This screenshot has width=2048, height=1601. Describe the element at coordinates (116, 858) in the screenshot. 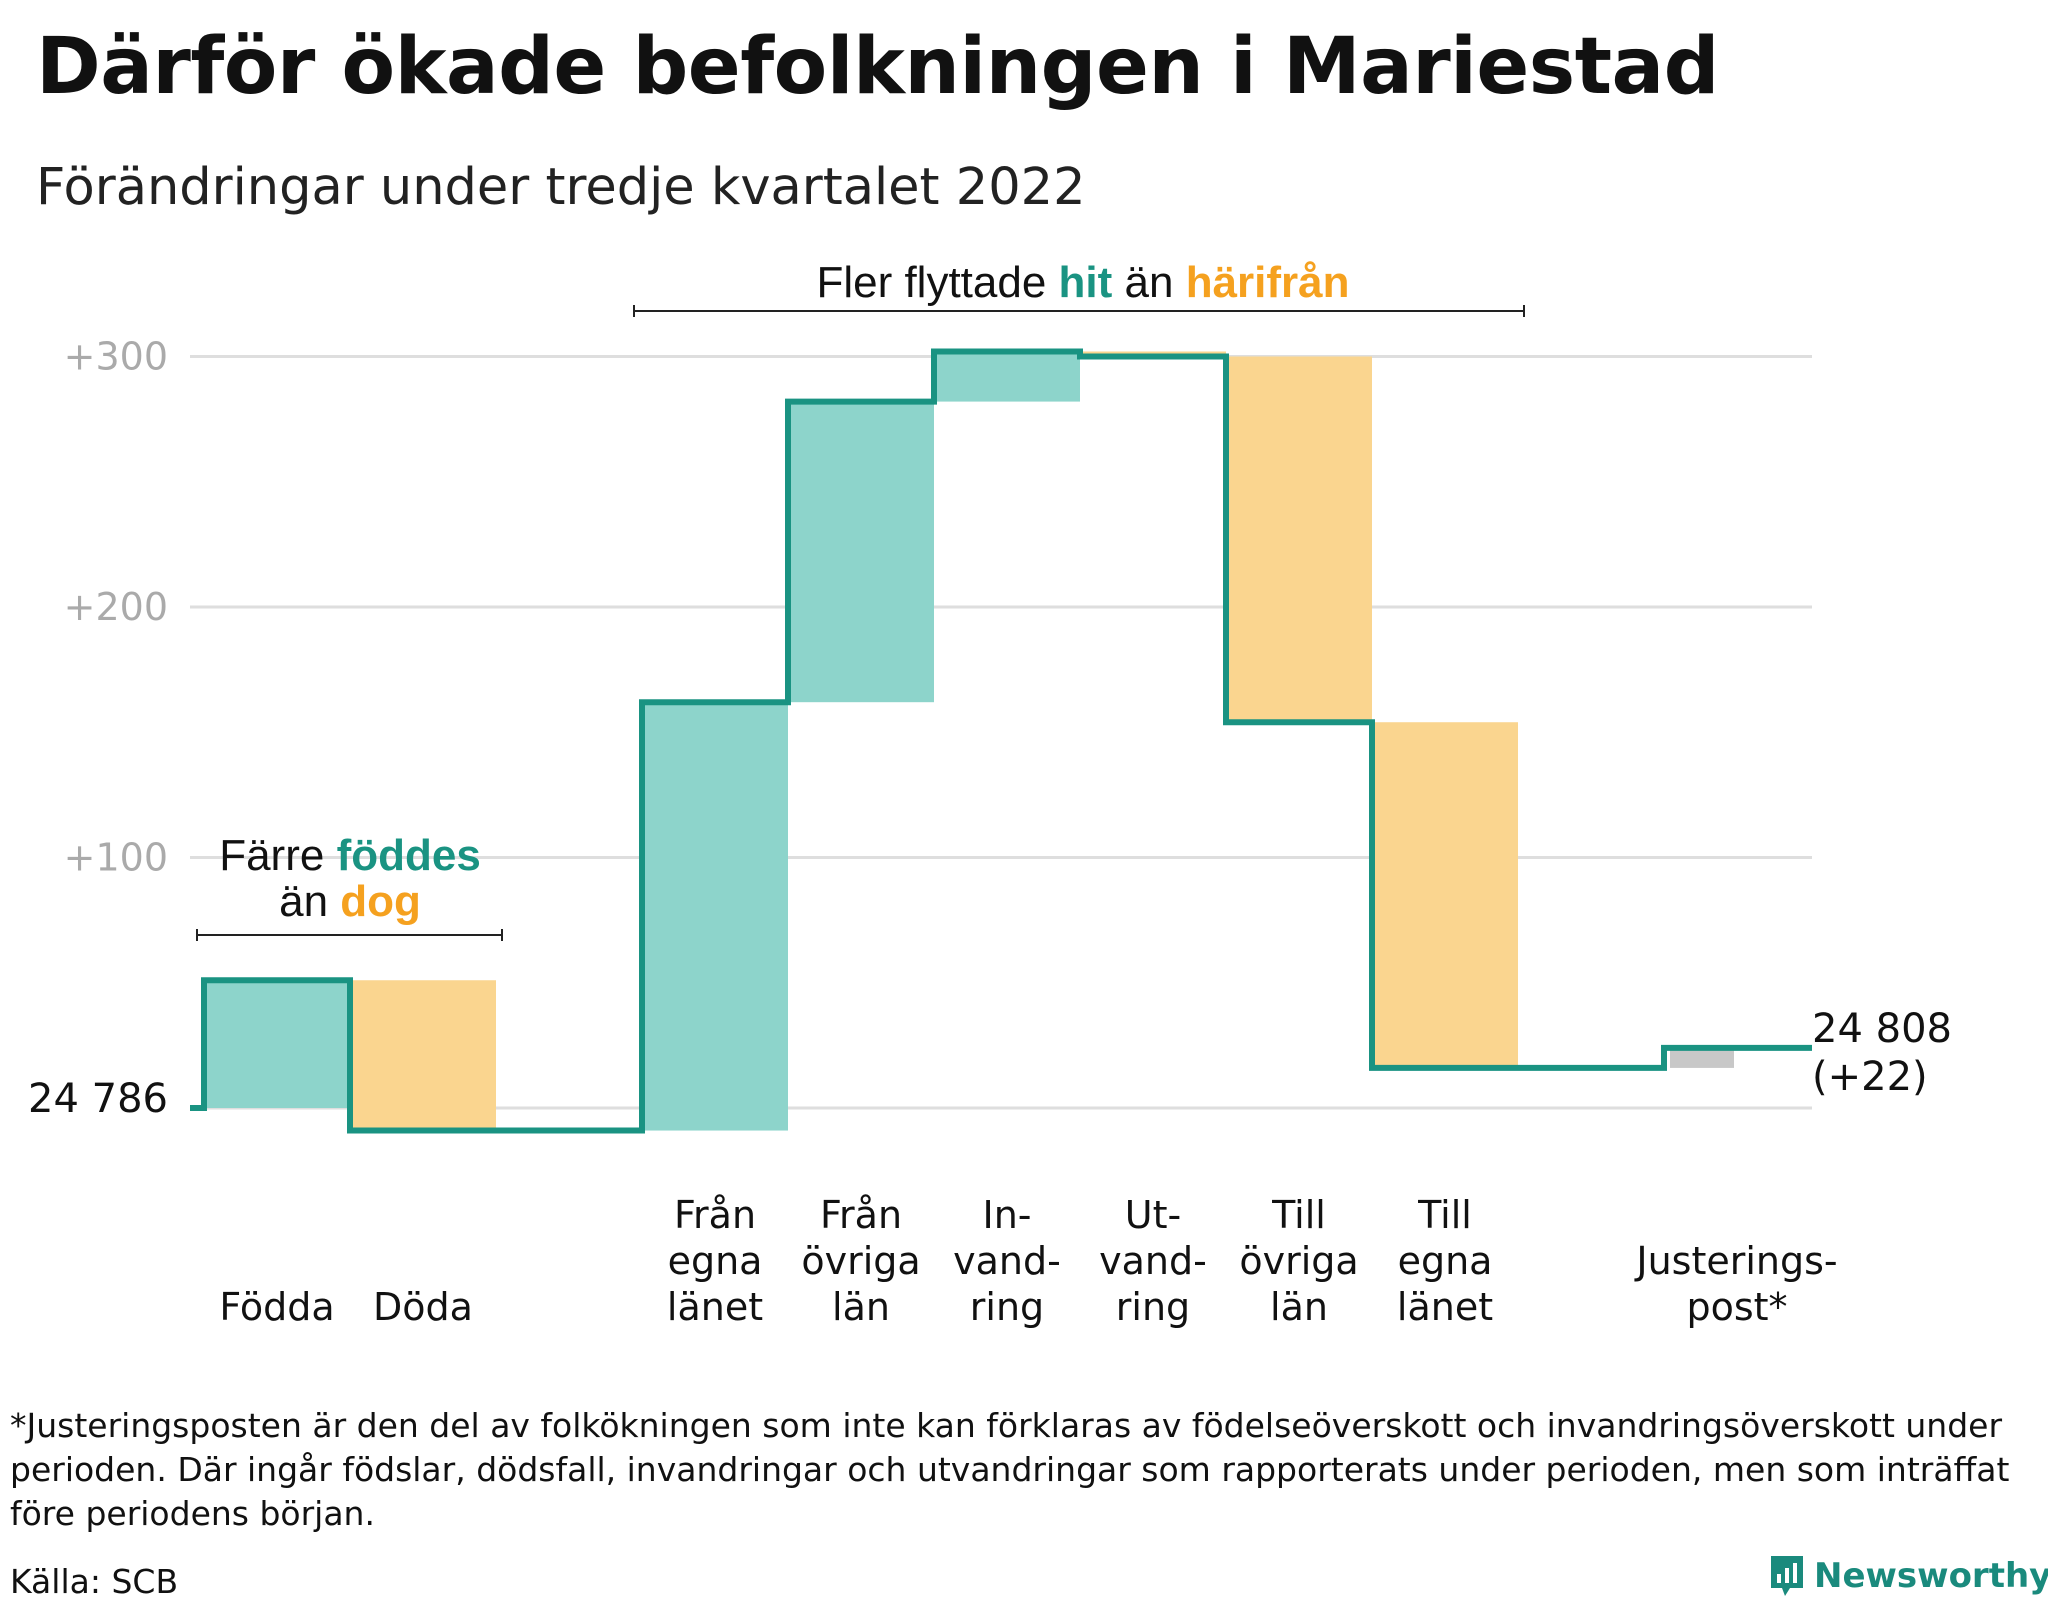

I see `y-tick-label: +100` at that location.